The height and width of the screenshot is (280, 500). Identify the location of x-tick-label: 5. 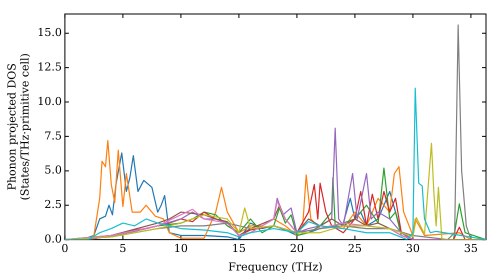
(122, 249).